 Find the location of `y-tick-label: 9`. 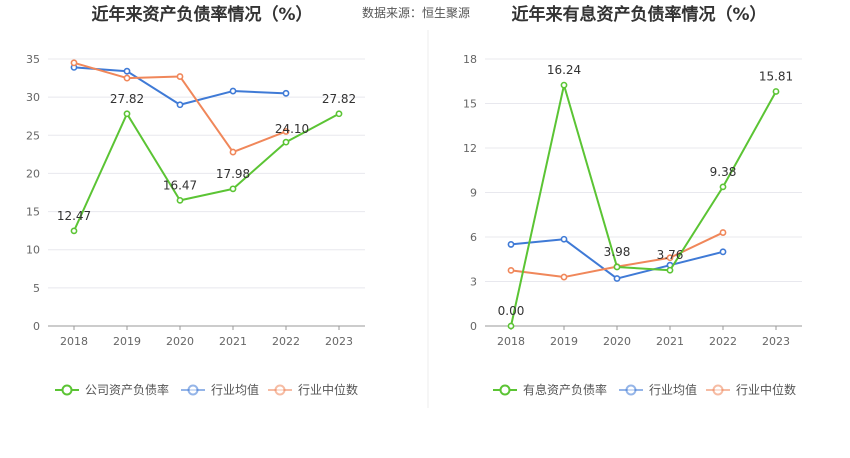

y-tick-label: 9 is located at coordinates (473, 193).